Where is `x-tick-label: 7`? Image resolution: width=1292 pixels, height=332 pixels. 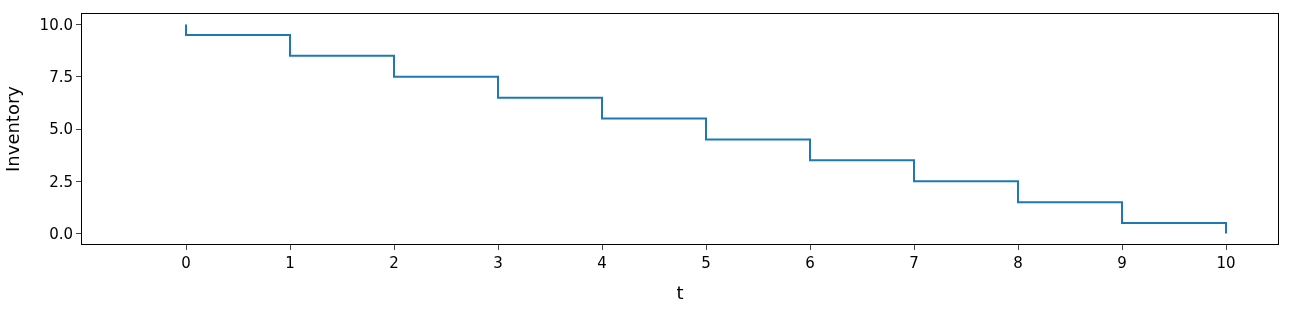 x-tick-label: 7 is located at coordinates (914, 263).